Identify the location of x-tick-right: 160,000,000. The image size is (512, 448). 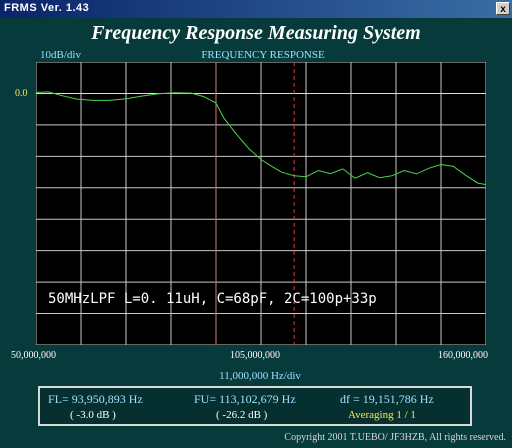
(463, 355).